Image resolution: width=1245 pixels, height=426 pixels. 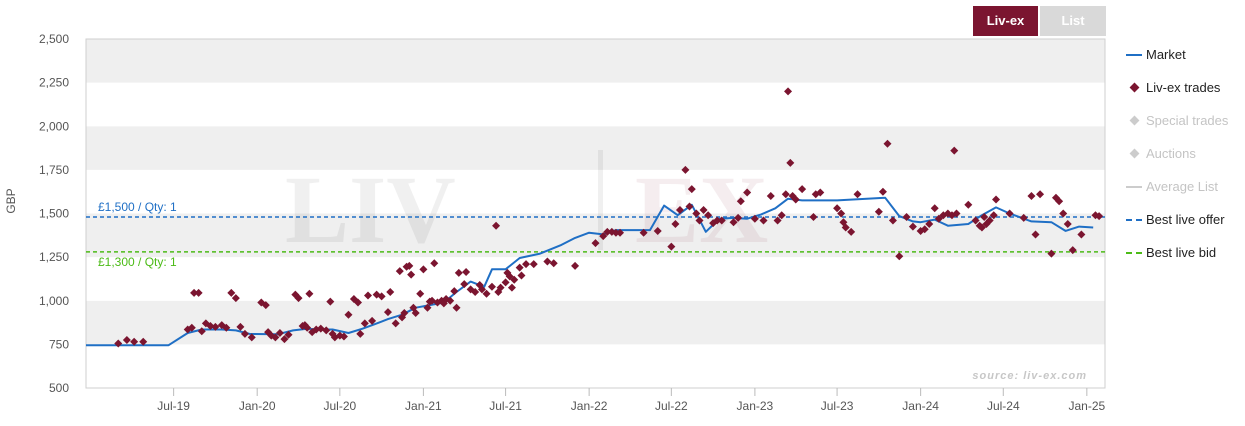 What do you see at coordinates (11, 200) in the screenshot?
I see `y-axis-title: GBP` at bounding box center [11, 200].